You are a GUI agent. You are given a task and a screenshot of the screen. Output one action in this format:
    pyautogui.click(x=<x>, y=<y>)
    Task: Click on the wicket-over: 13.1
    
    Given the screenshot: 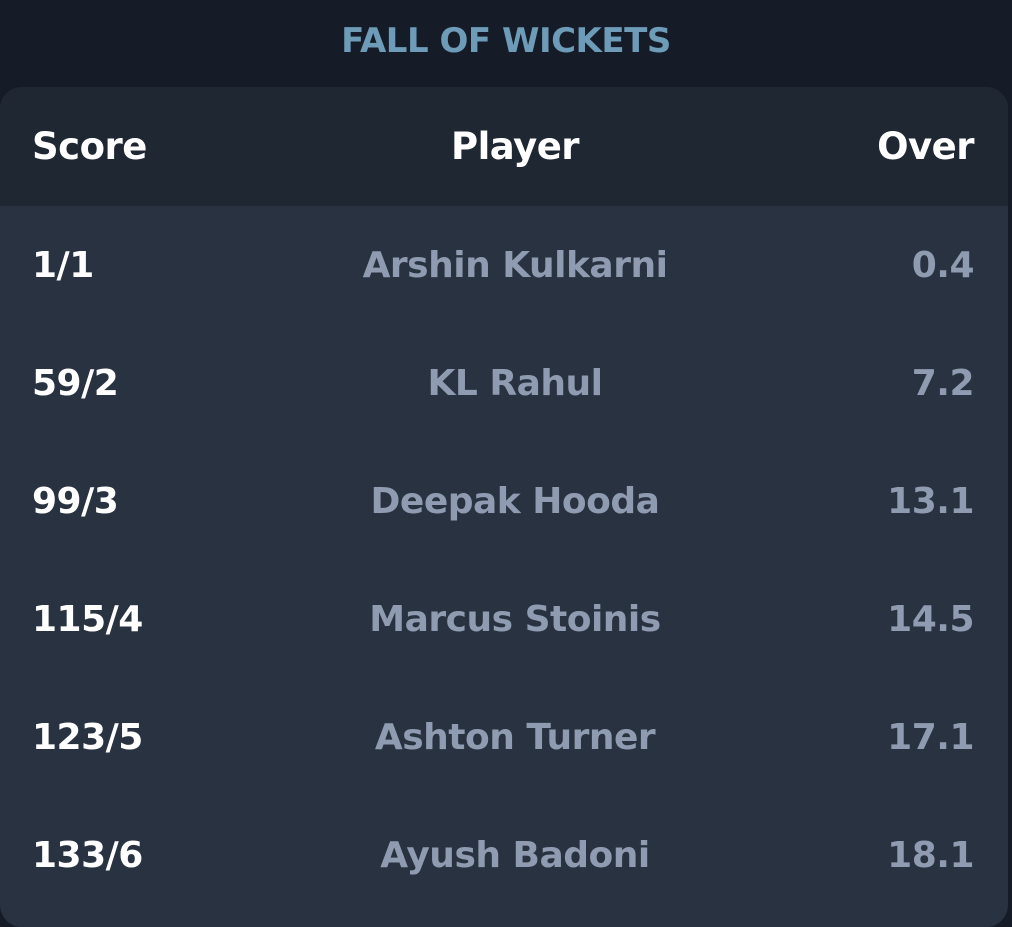 What is the action you would take?
    pyautogui.click(x=930, y=501)
    